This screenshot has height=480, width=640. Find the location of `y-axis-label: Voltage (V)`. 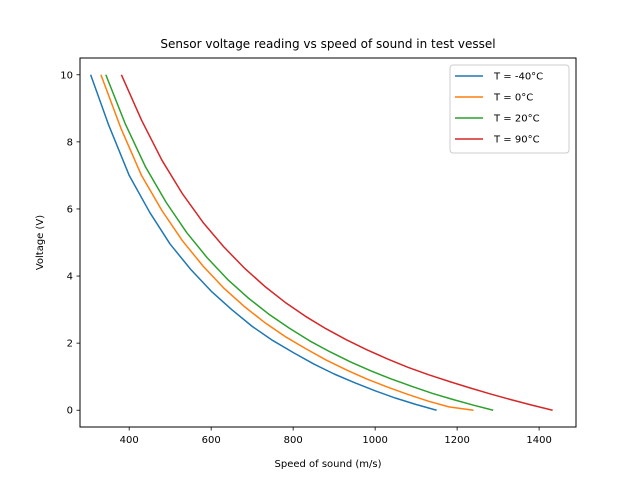

y-axis-label: Voltage (V) is located at coordinates (40, 242).